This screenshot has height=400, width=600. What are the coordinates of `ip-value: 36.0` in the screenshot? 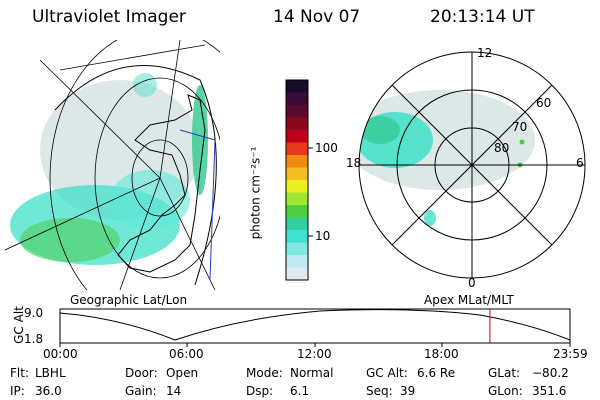 It's located at (48, 391).